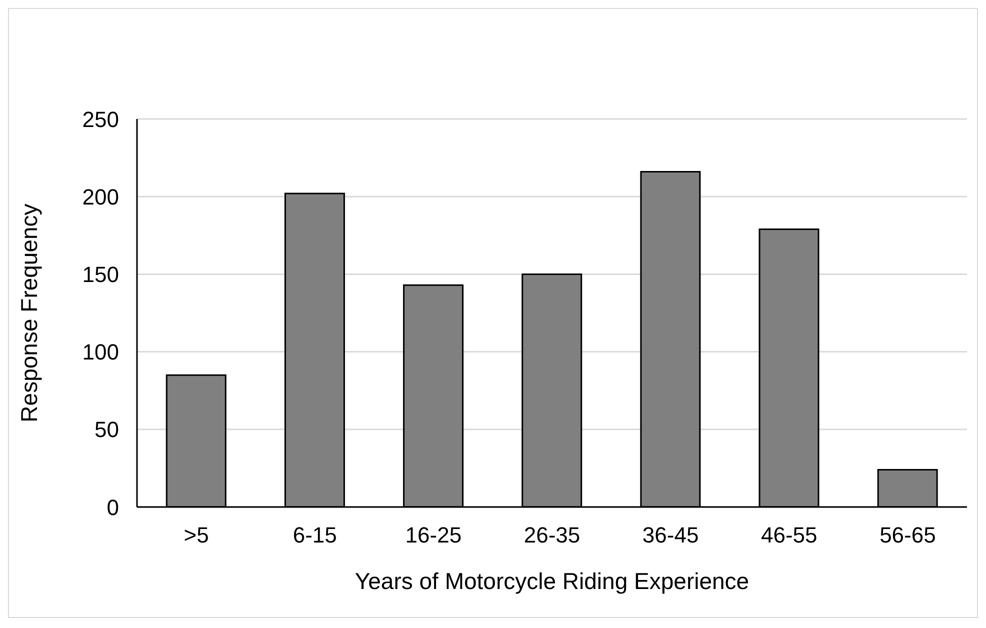 The image size is (986, 628). Describe the element at coordinates (100, 275) in the screenshot. I see `y-tick-label: 150` at that location.